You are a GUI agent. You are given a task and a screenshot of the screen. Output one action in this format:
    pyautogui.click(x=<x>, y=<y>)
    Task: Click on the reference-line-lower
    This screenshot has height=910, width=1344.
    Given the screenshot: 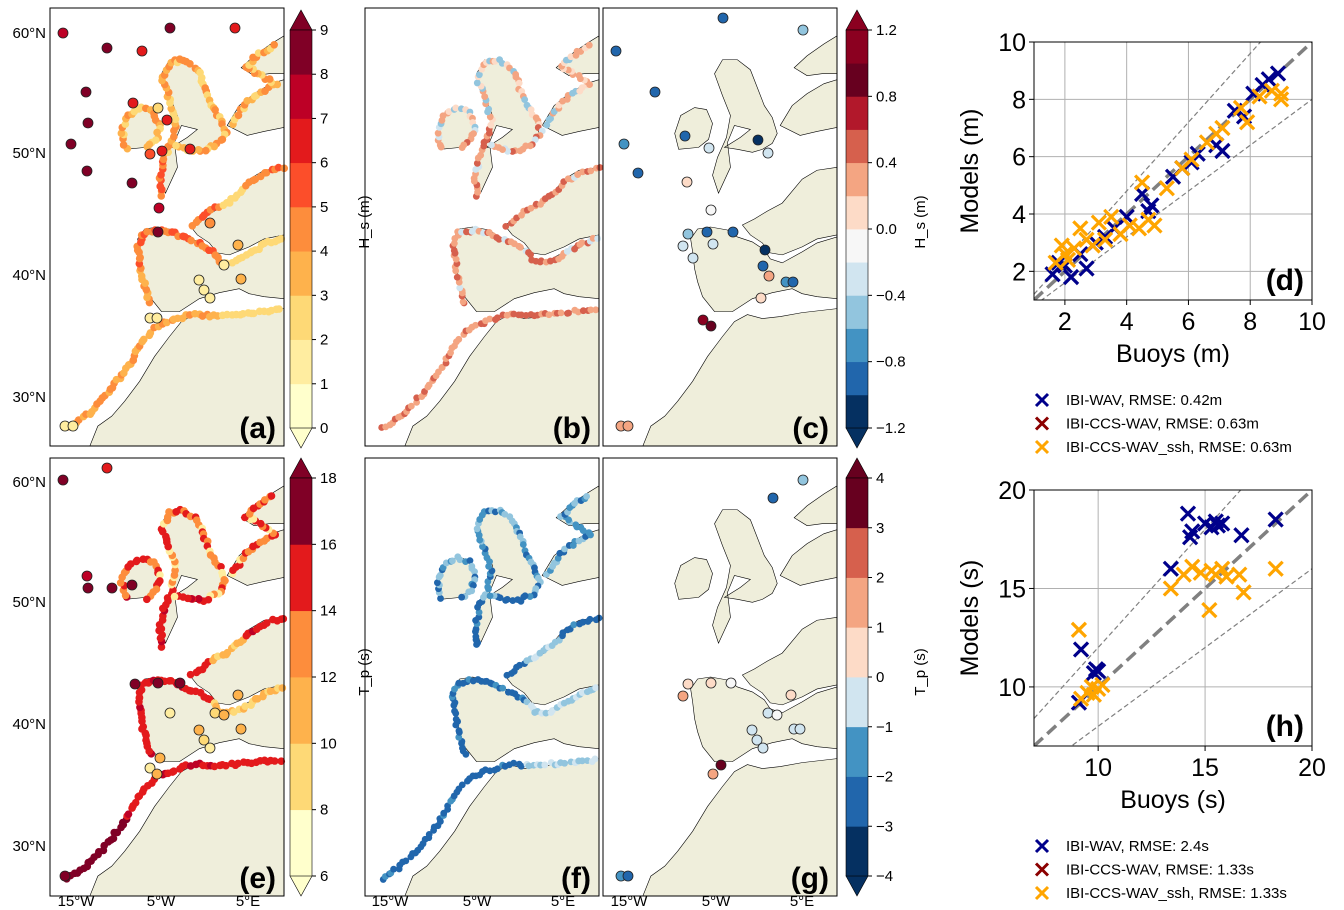 What is the action you would take?
    pyautogui.click(x=1191, y=657)
    